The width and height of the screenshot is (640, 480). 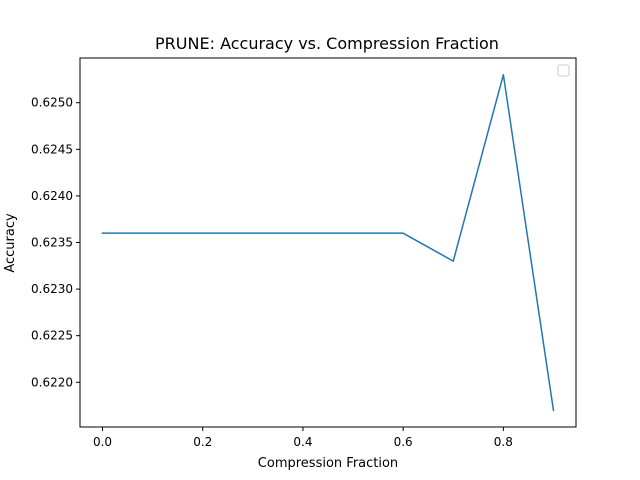 What do you see at coordinates (202, 442) in the screenshot?
I see `x-tick-label: 0.2` at bounding box center [202, 442].